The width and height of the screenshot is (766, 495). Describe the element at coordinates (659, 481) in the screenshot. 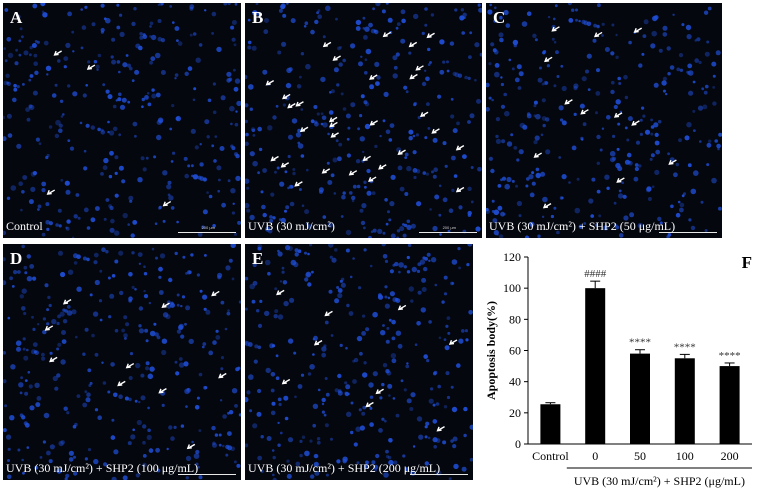

I see `group-label: UVB (30 mJ/cm²) + SHP2 (μg/mL)` at that location.